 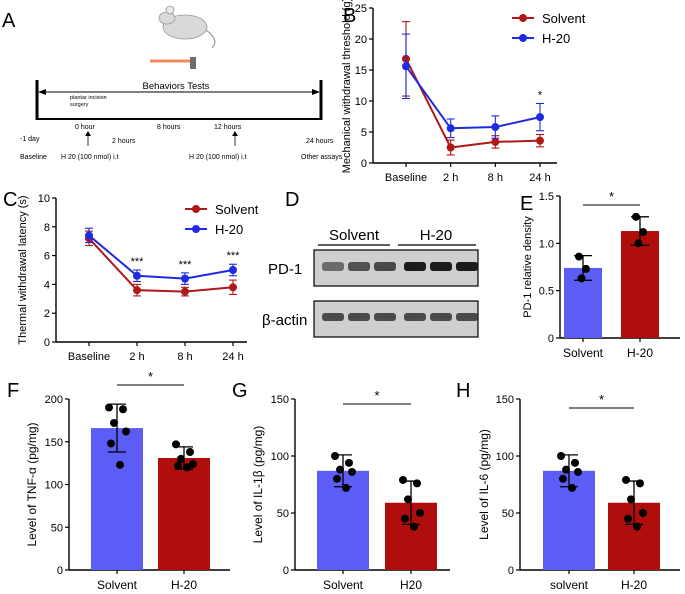 What do you see at coordinates (57, 528) in the screenshot?
I see `chart-f-ytick-label: 50` at bounding box center [57, 528].